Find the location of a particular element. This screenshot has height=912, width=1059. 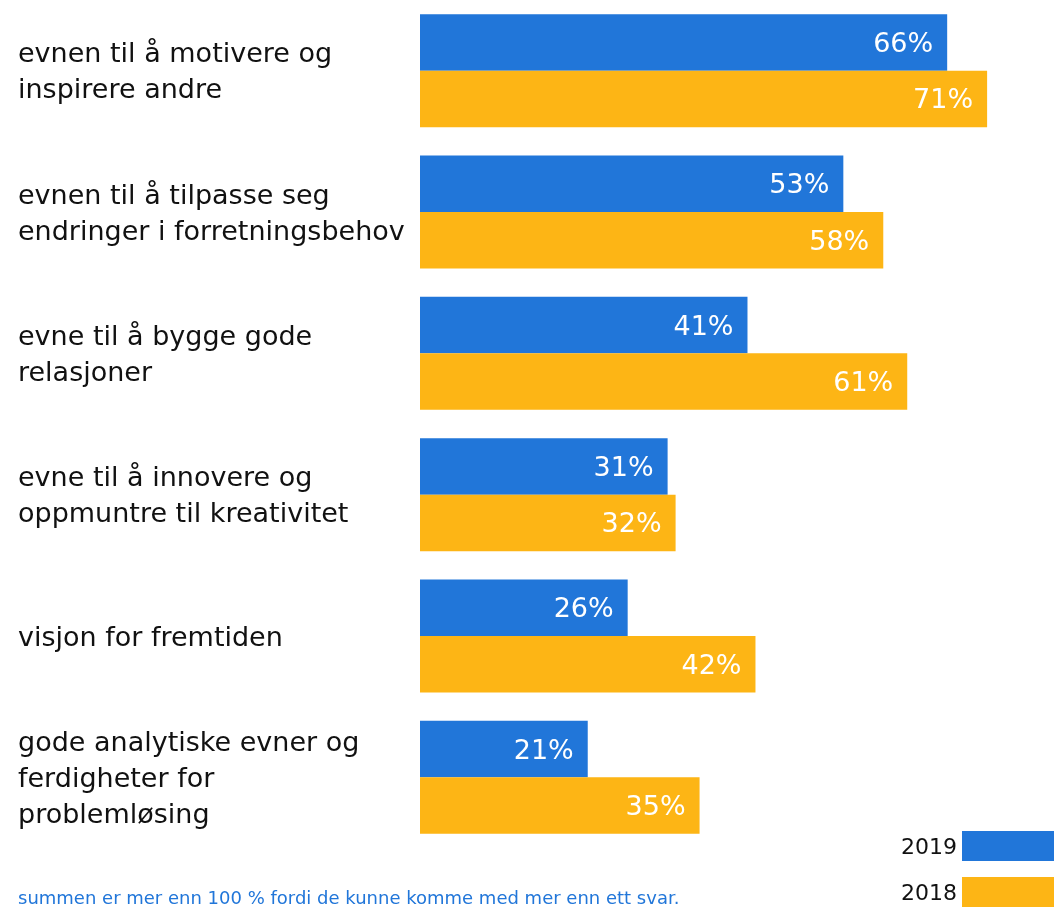

y-tick-label: visjon for fremtiden is located at coordinates (150, 636).